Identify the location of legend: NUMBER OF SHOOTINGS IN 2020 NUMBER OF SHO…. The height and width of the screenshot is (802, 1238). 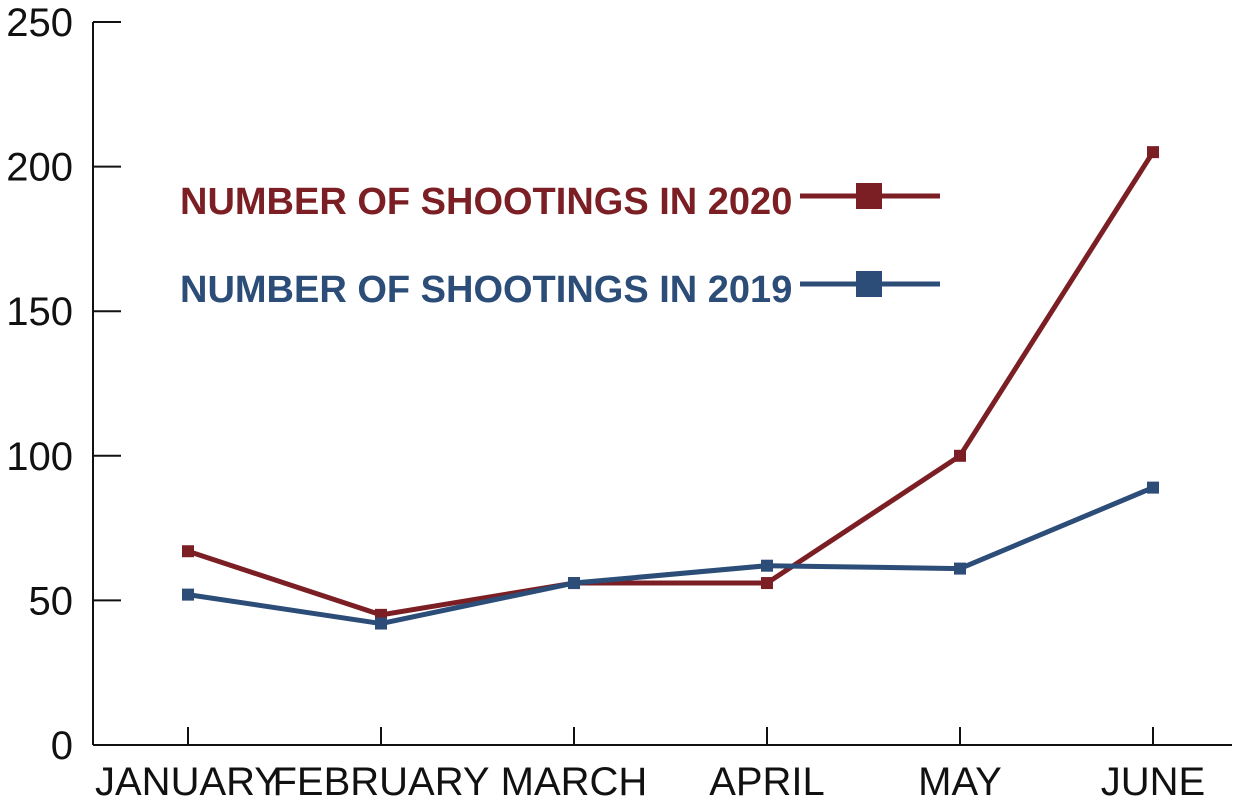
(560, 246).